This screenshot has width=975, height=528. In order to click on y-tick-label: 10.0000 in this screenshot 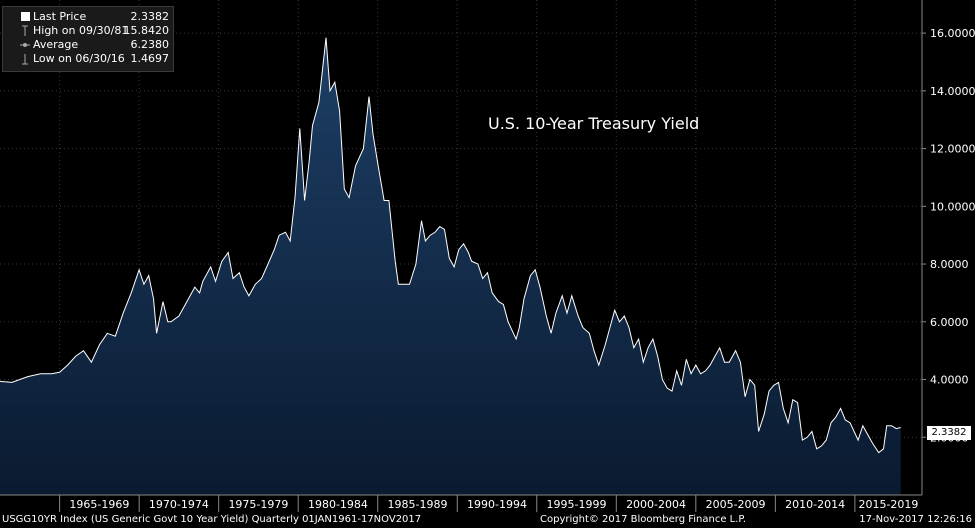, I will do `click(952, 206)`.